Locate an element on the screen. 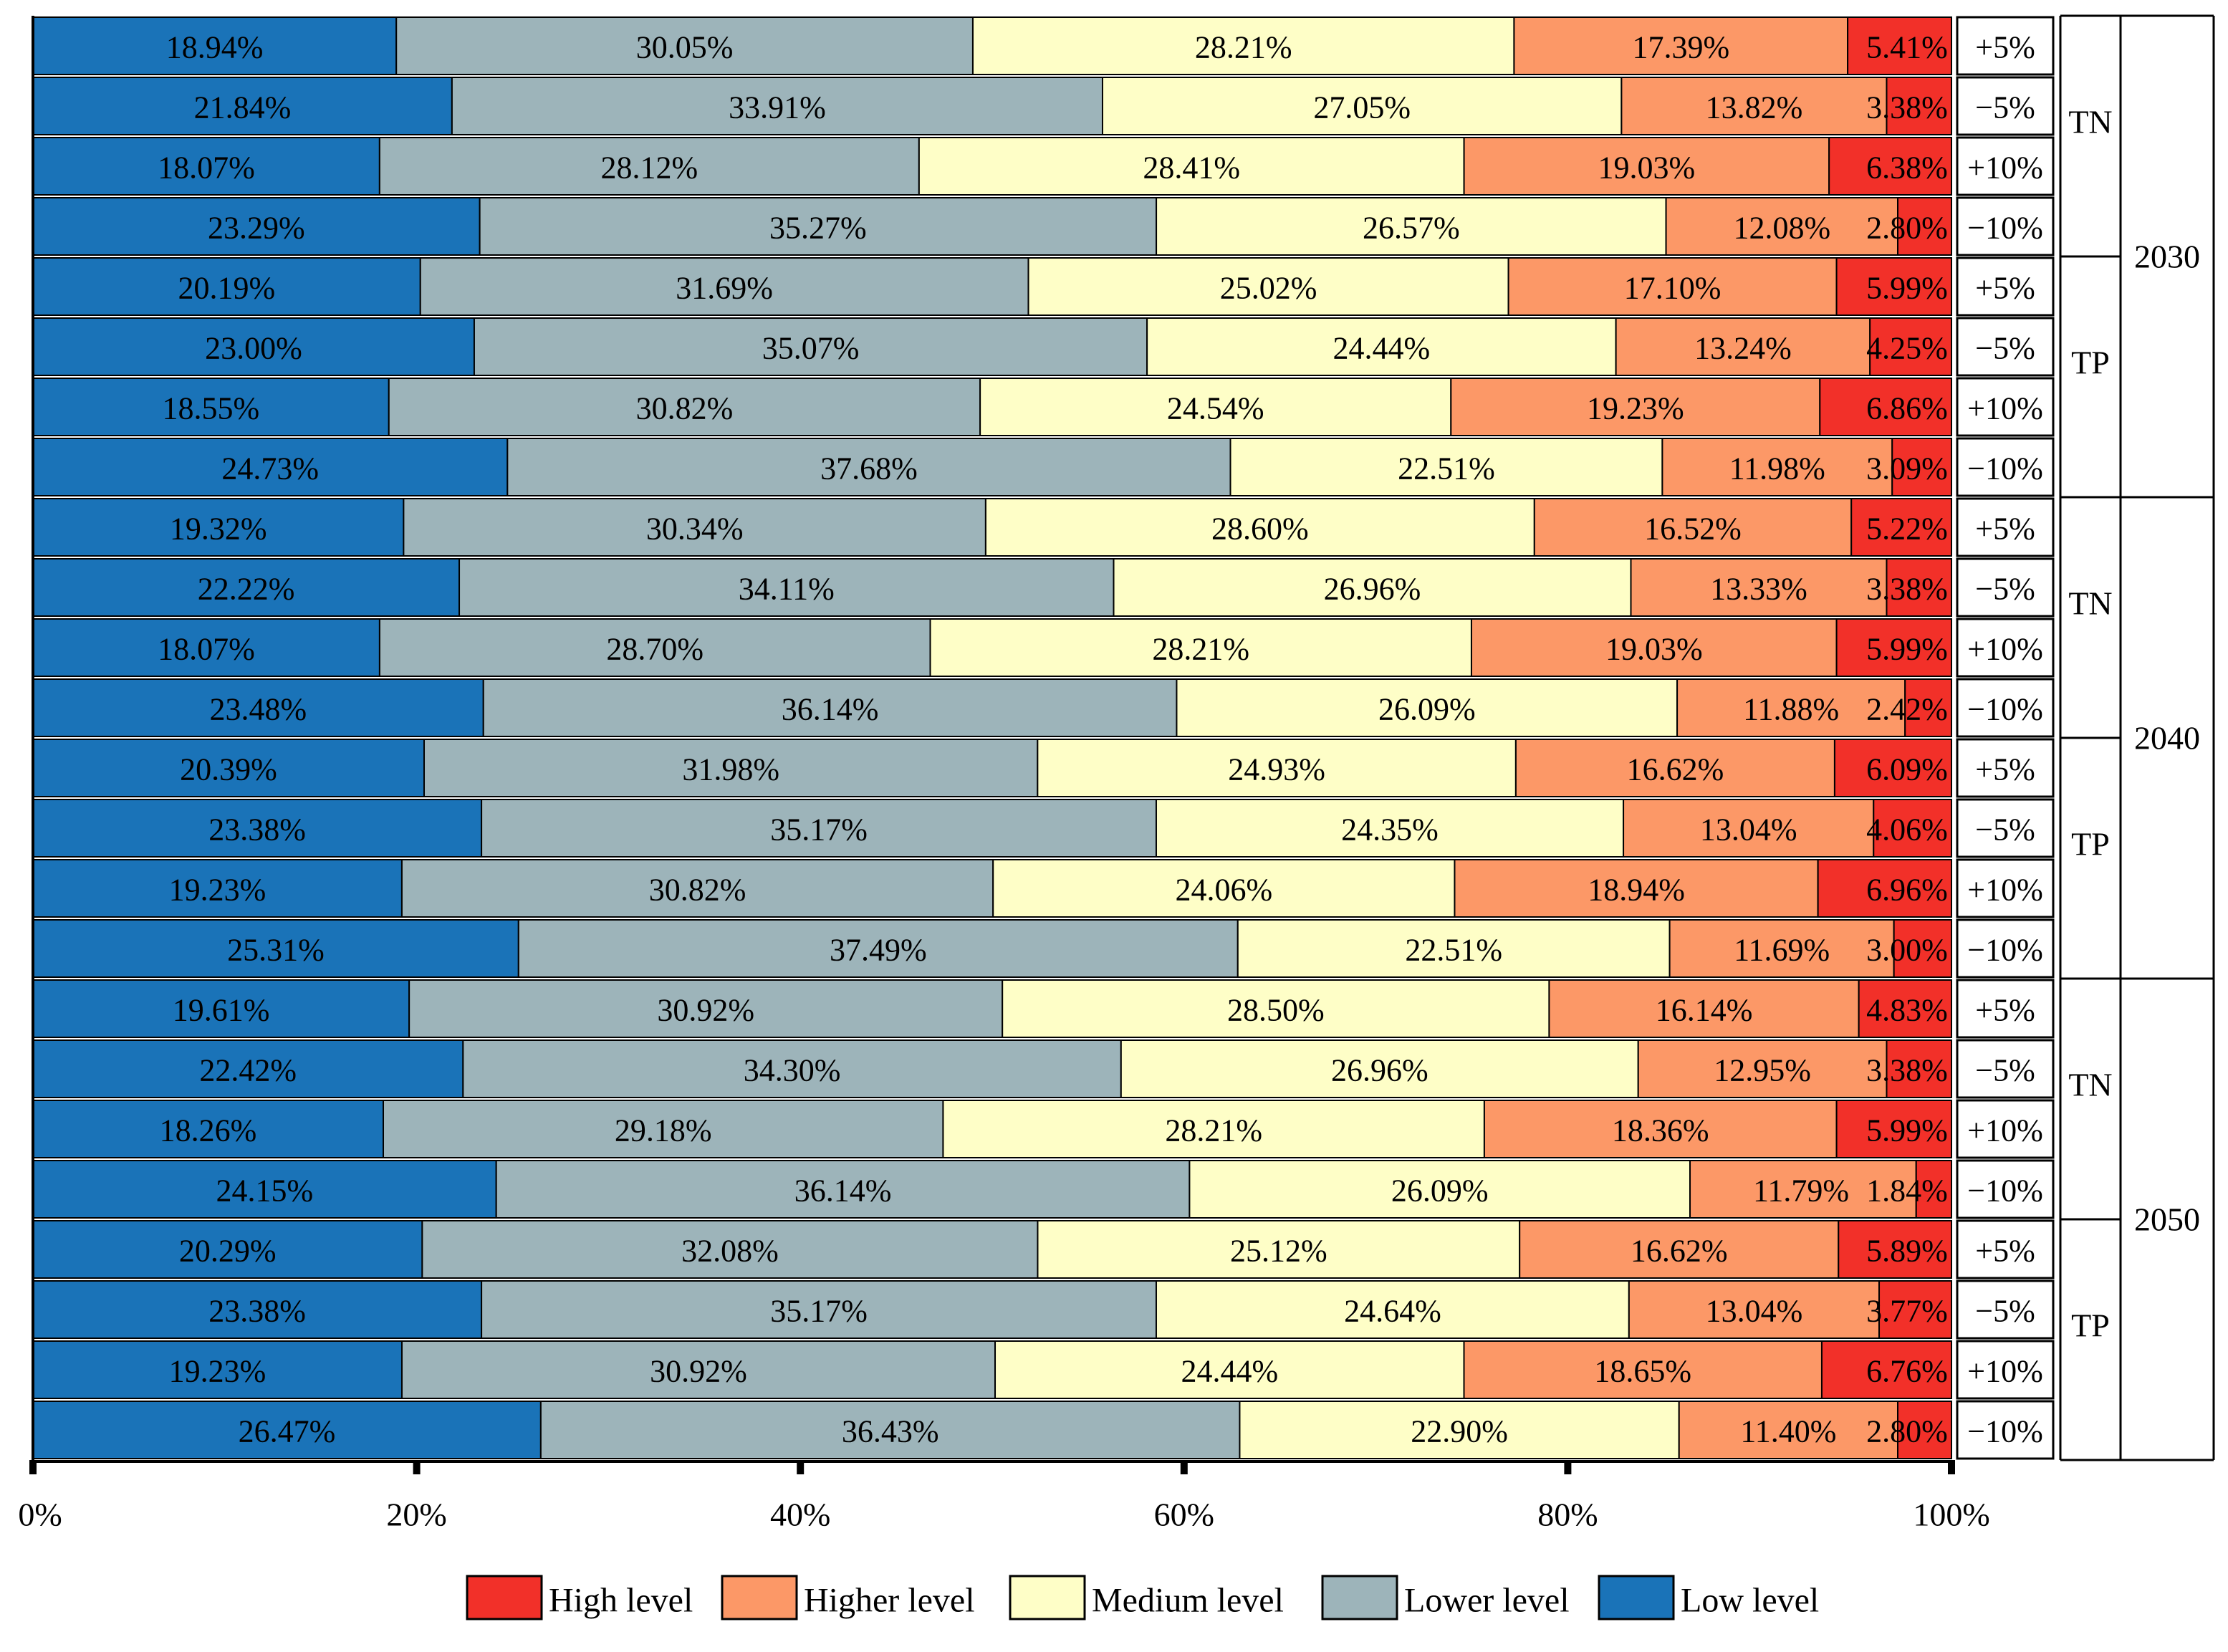 The height and width of the screenshot is (1652, 2228). scenario-box-2030-tn-plus10pct is located at coordinates (2005, 166).